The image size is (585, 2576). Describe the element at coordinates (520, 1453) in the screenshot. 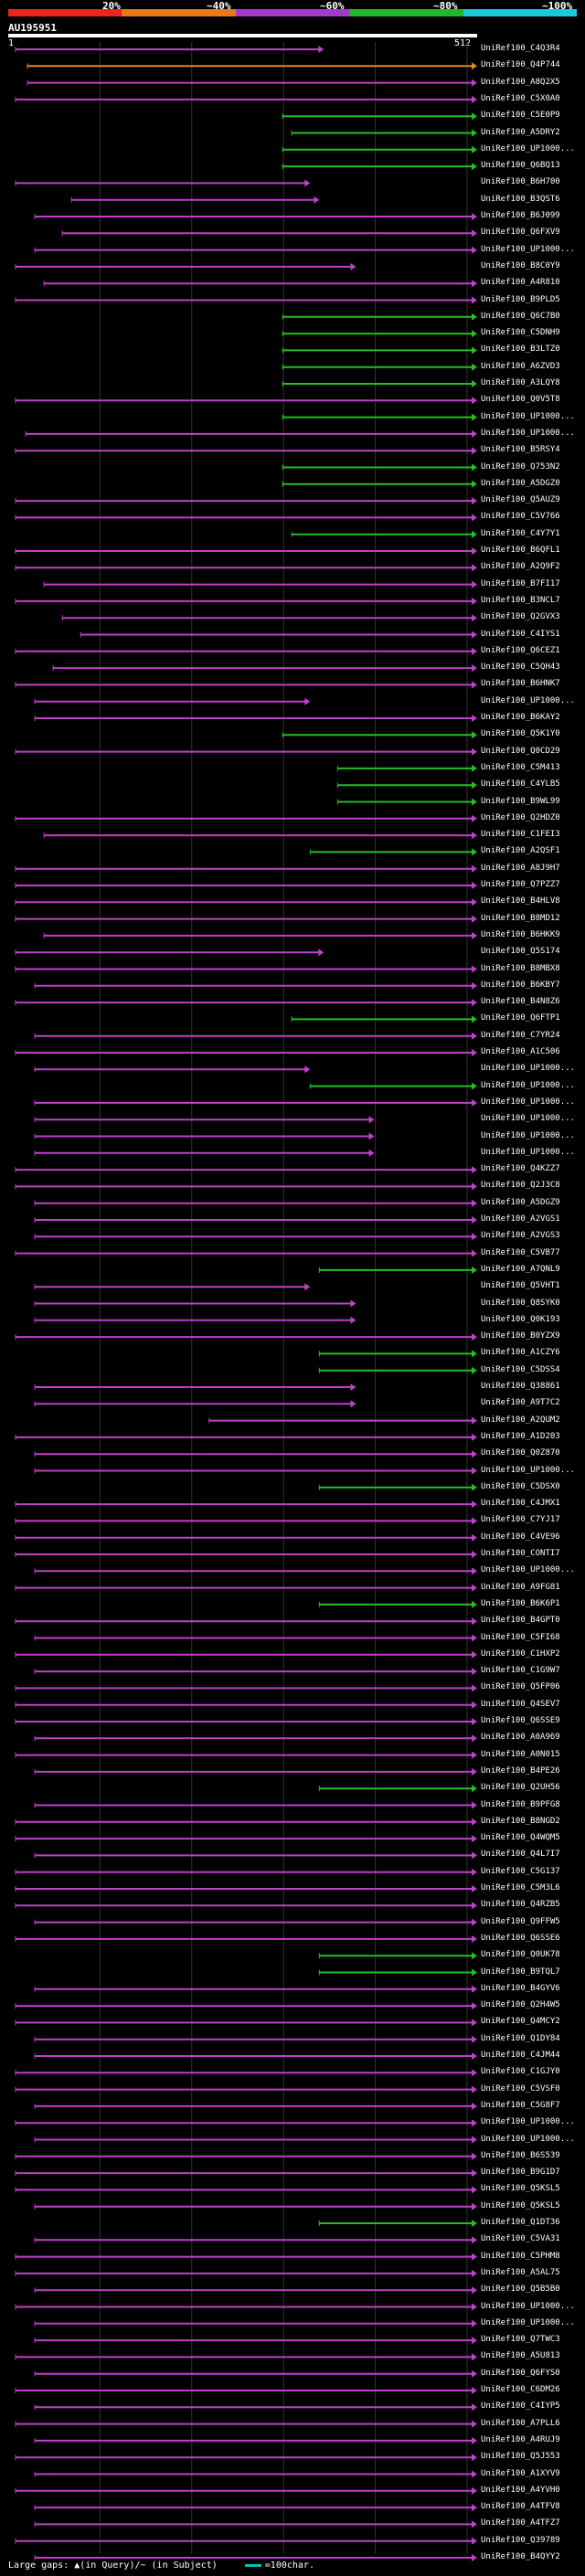

I see `hit-label: UniRef100_Q0Z870` at that location.